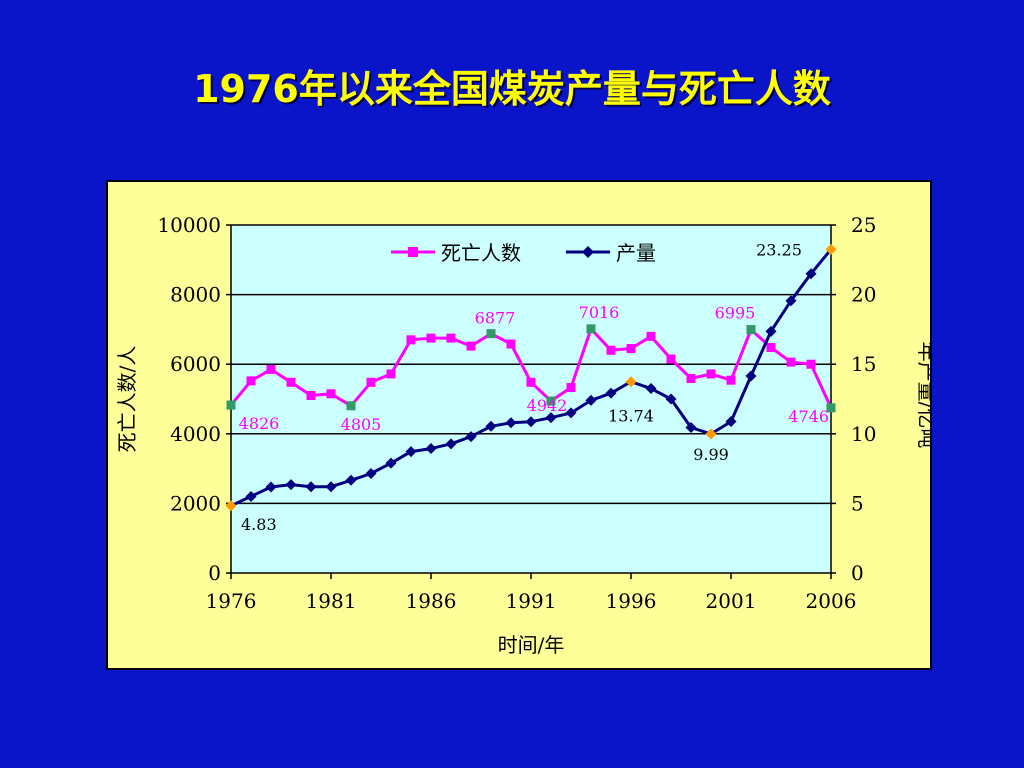 This screenshot has width=1024, height=768. Describe the element at coordinates (127, 399) in the screenshot. I see `left-y-axis-title: 死亡人数/人` at that location.